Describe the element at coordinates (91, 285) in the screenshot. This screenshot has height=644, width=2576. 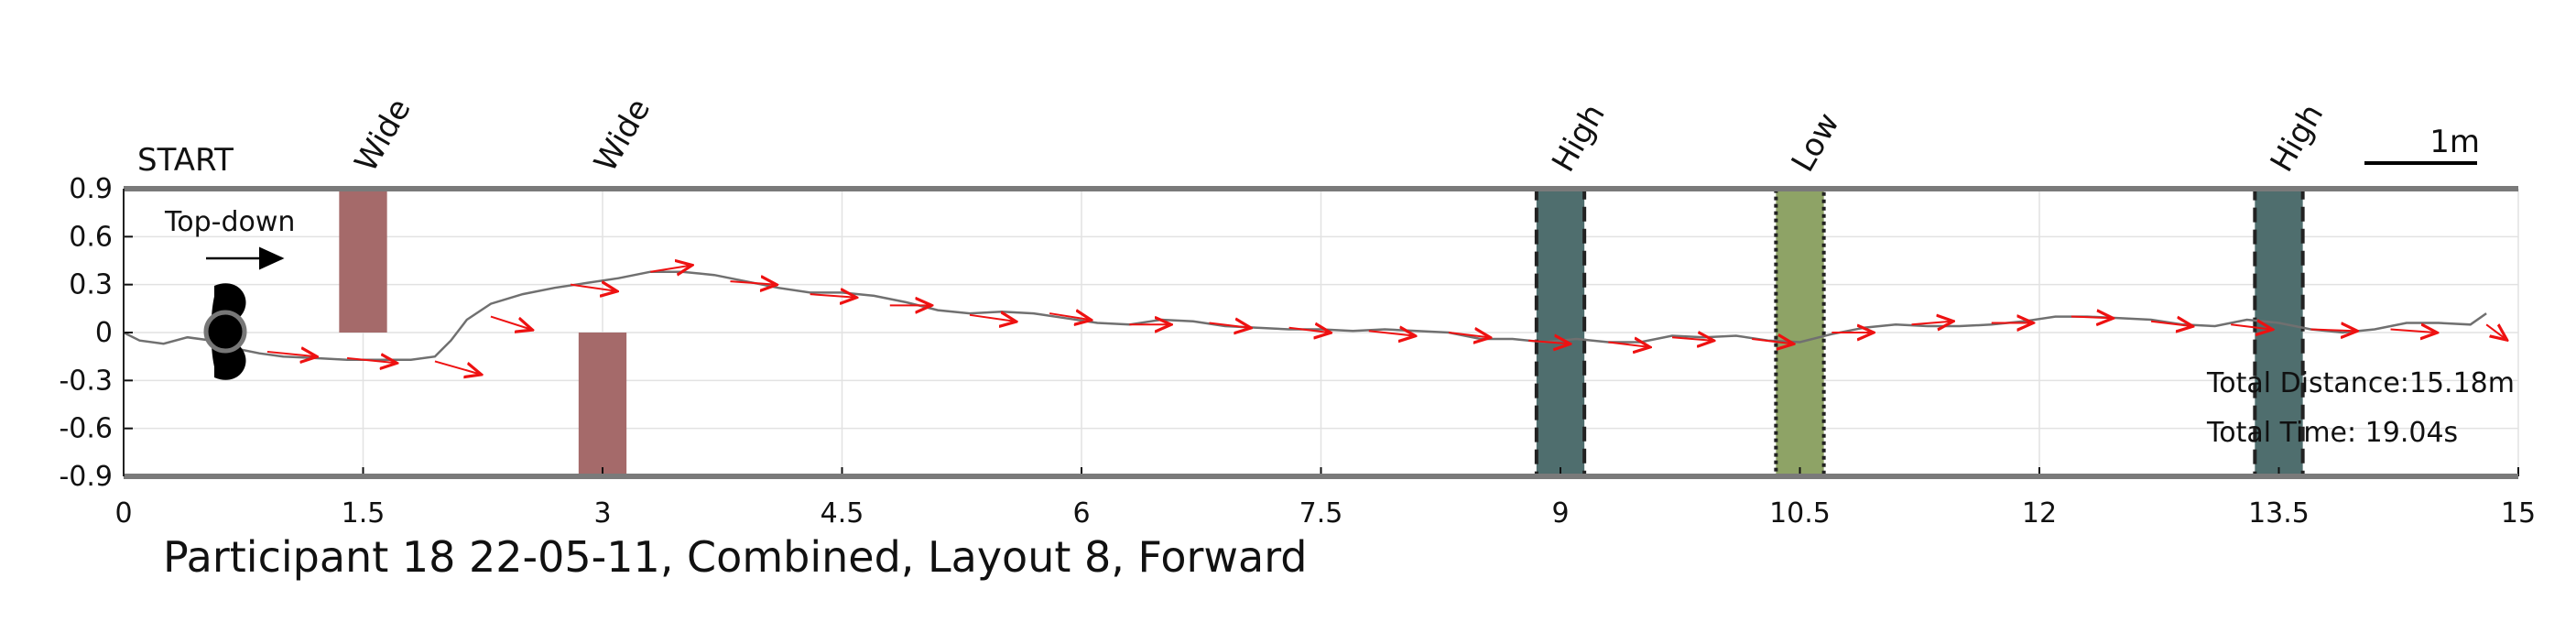
I see `y-tick-label: 0.3` at that location.